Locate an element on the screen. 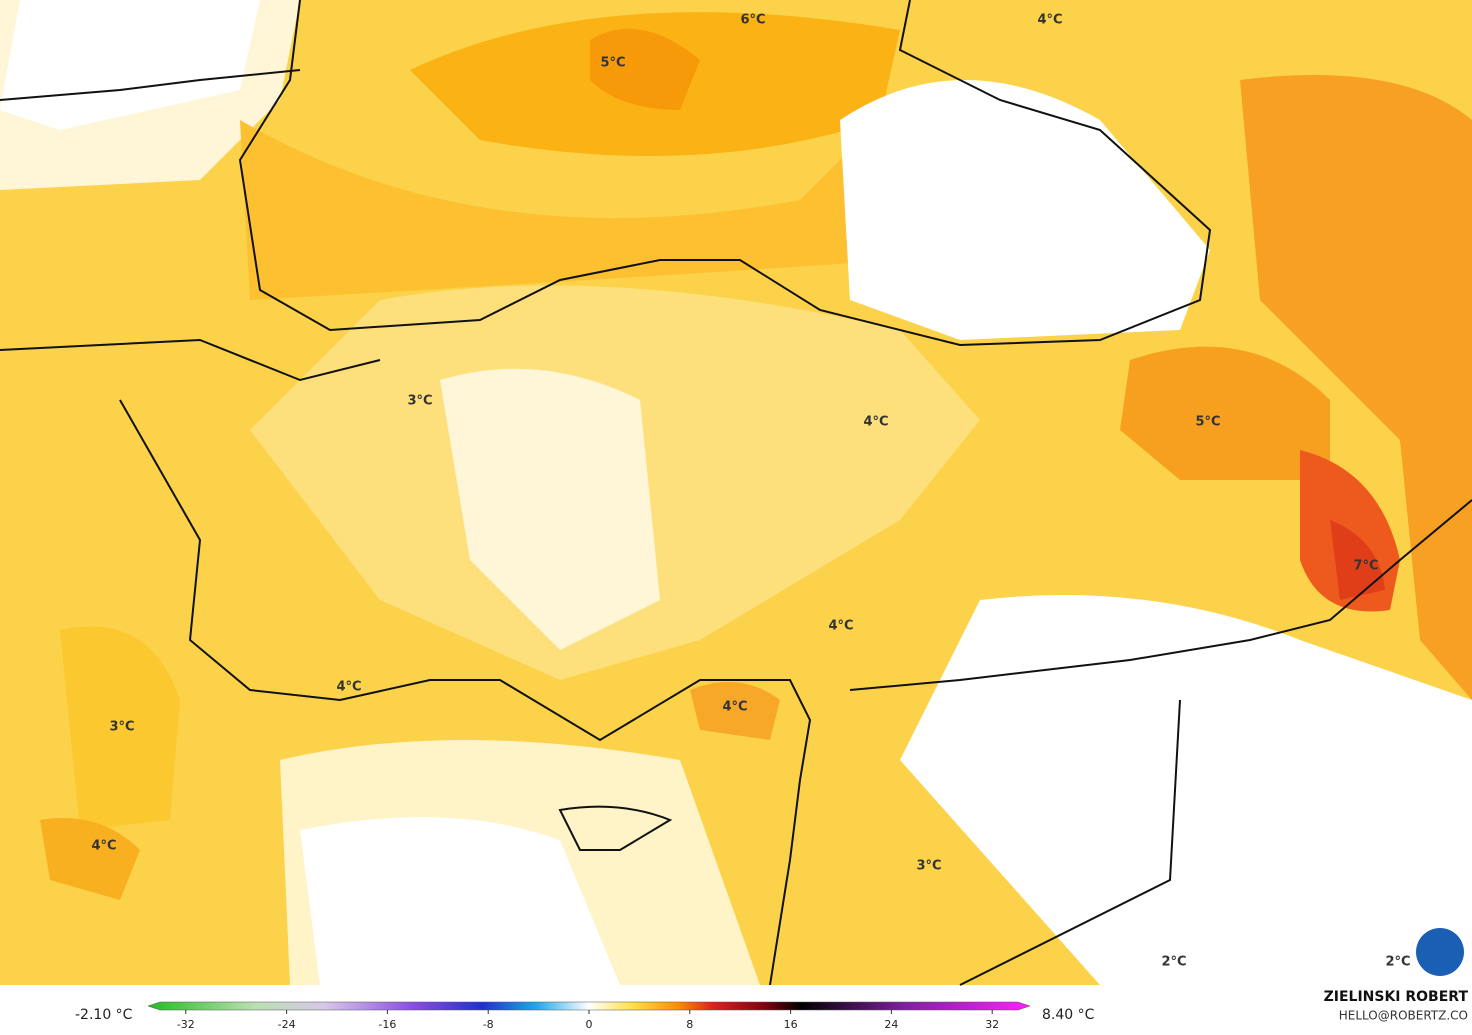  colorbar-tick-label: 32 is located at coordinates (992, 1024).